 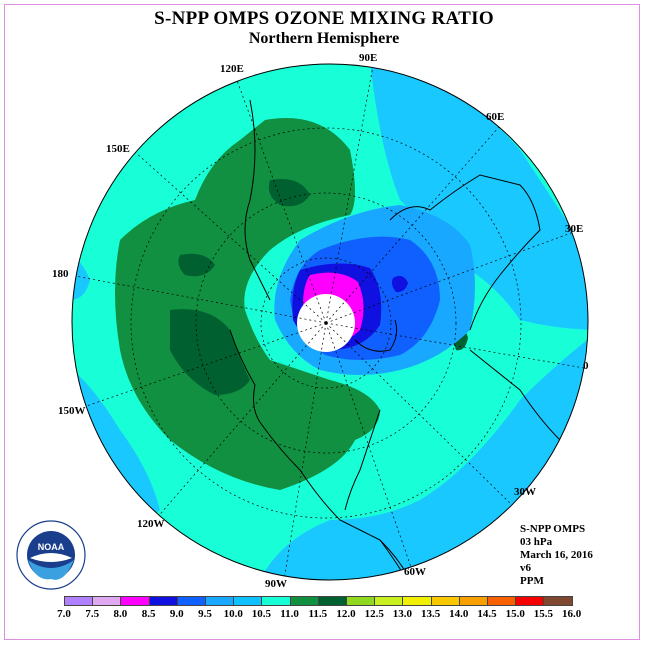 I want to click on ozone-region-11-5-w, so click(x=196, y=265).